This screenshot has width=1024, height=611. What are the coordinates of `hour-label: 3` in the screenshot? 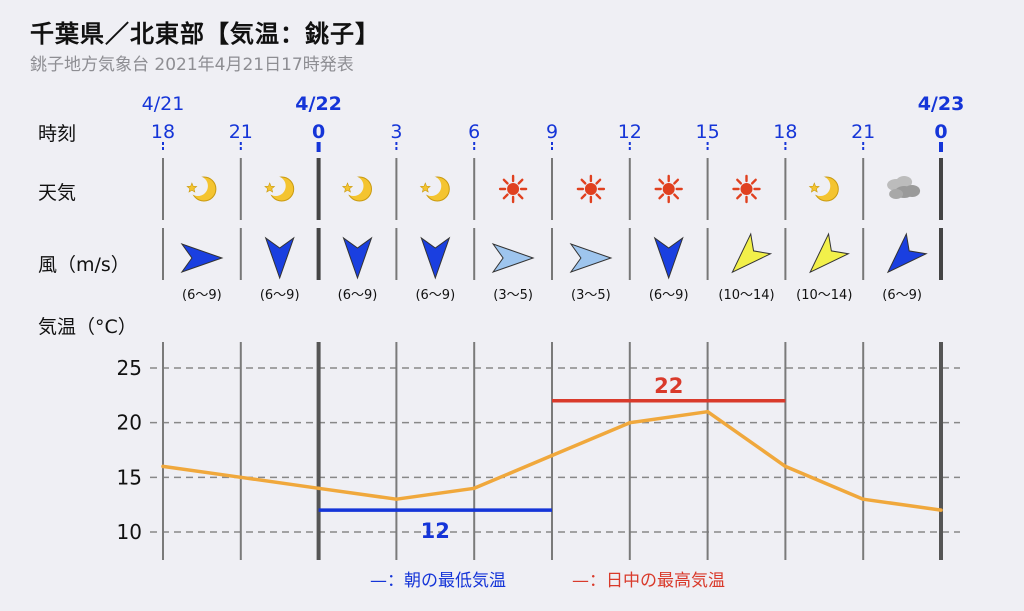 It's located at (396, 132).